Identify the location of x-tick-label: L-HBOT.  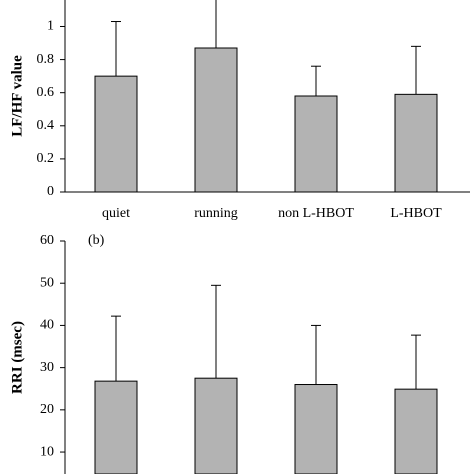
(416, 213).